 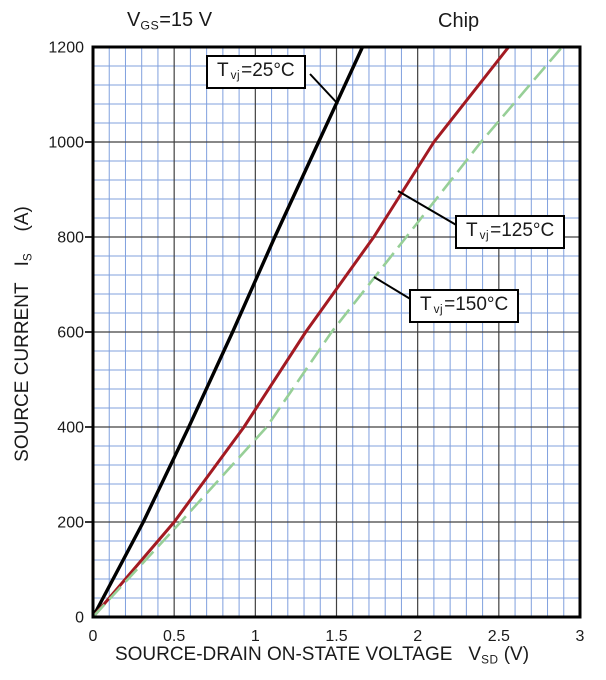 What do you see at coordinates (22, 264) in the screenshot?
I see `is-symbol: I` at bounding box center [22, 264].